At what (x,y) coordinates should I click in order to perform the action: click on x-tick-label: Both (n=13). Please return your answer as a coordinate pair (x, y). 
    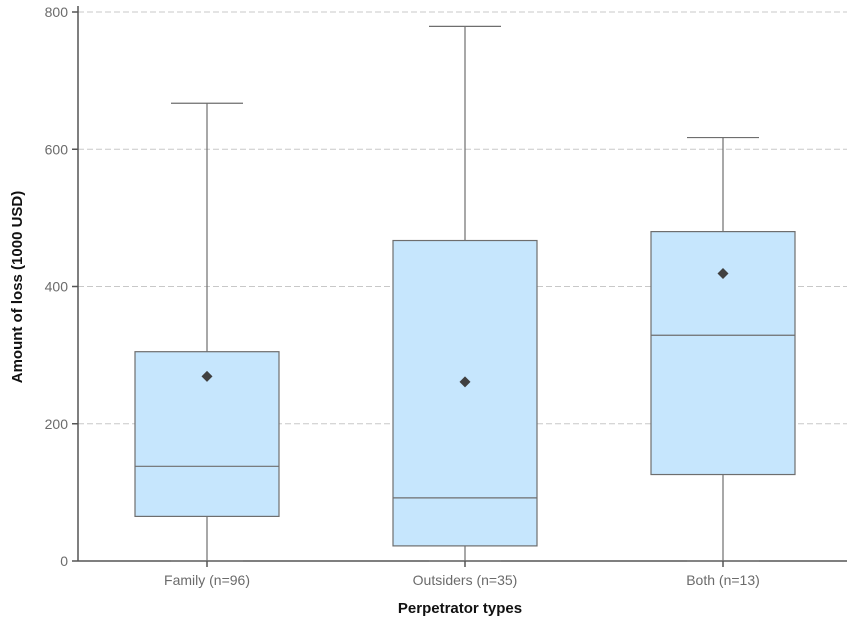
    Looking at the image, I should click on (723, 580).